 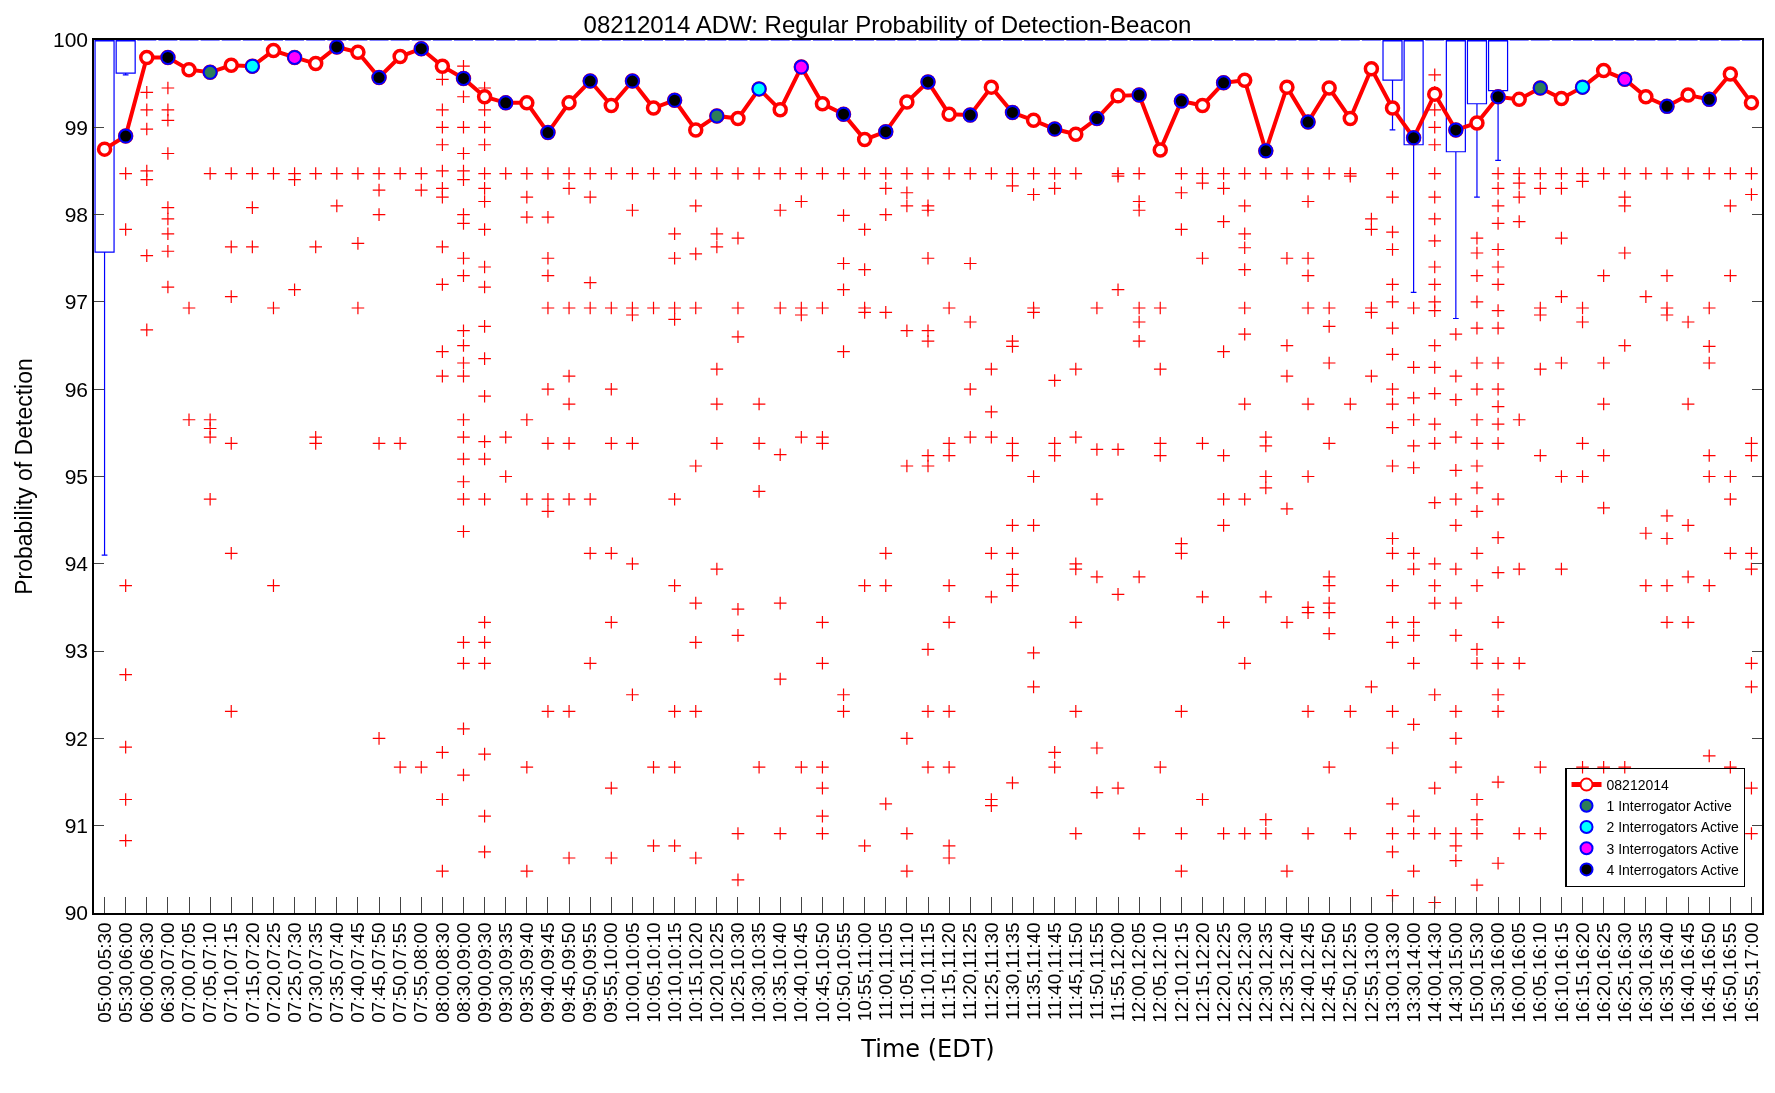 What do you see at coordinates (1456, 972) in the screenshot?
I see `x-tick-label: 14:30,15:00` at bounding box center [1456, 972].